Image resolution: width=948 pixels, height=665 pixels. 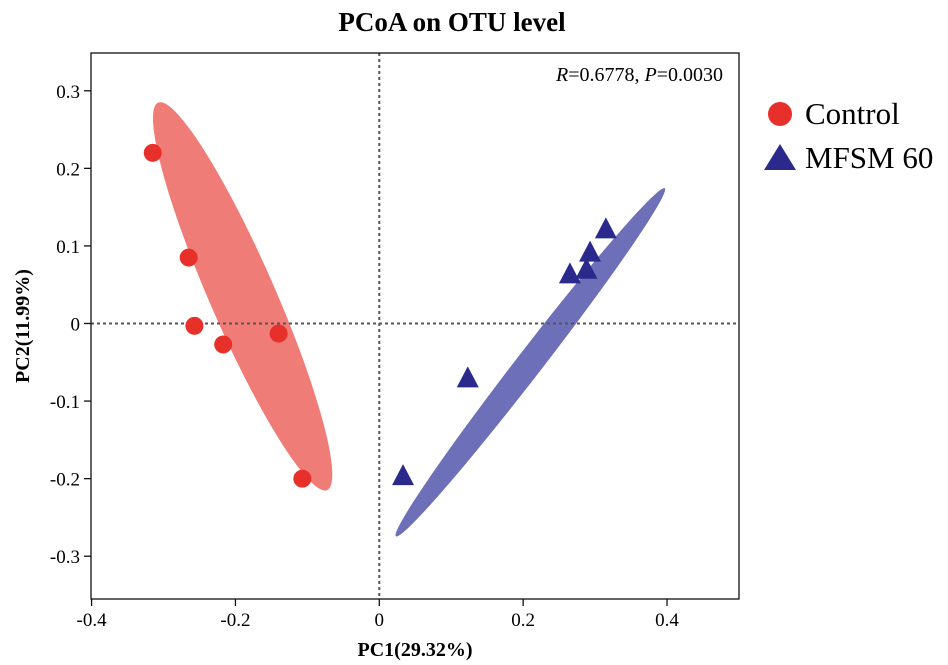 What do you see at coordinates (68, 247) in the screenshot?
I see `y-tick-label: 0.1` at bounding box center [68, 247].